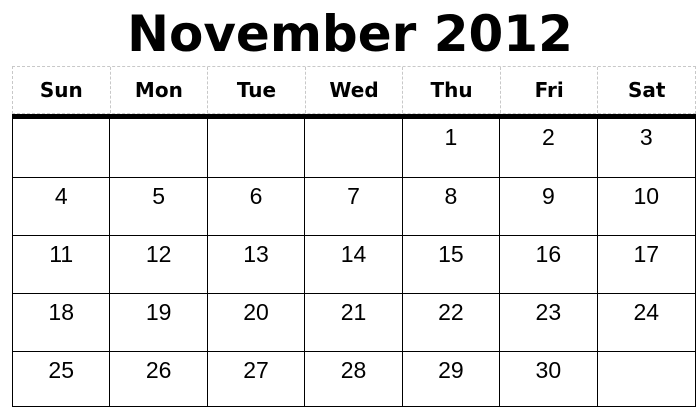  Describe the element at coordinates (550, 90) in the screenshot. I see `weekday-header-fri: Fri` at that location.